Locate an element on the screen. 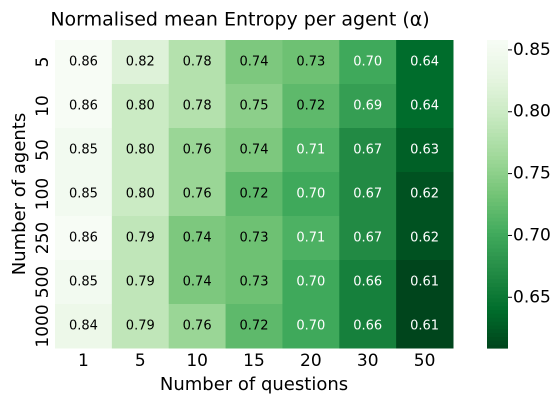 The image size is (557, 402). x-tick-label: 10 is located at coordinates (197, 361).